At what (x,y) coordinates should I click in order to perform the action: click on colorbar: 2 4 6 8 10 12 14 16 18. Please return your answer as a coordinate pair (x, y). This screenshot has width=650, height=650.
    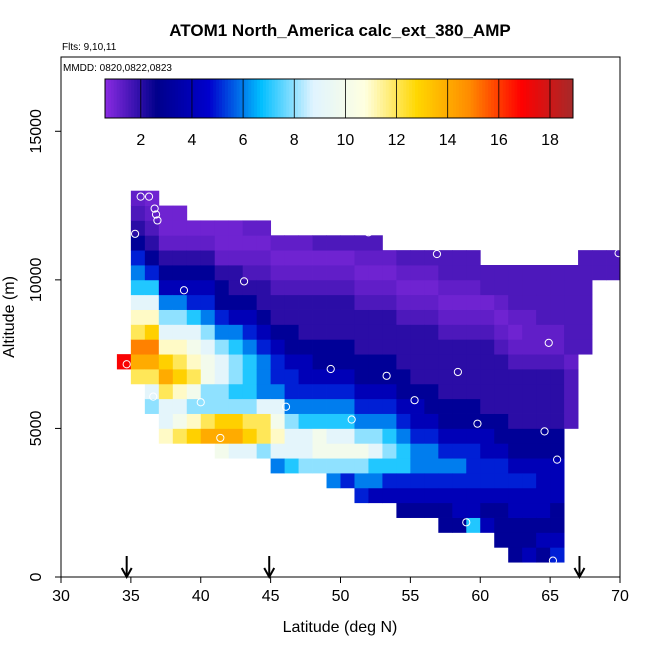
    Looking at the image, I should click on (339, 113).